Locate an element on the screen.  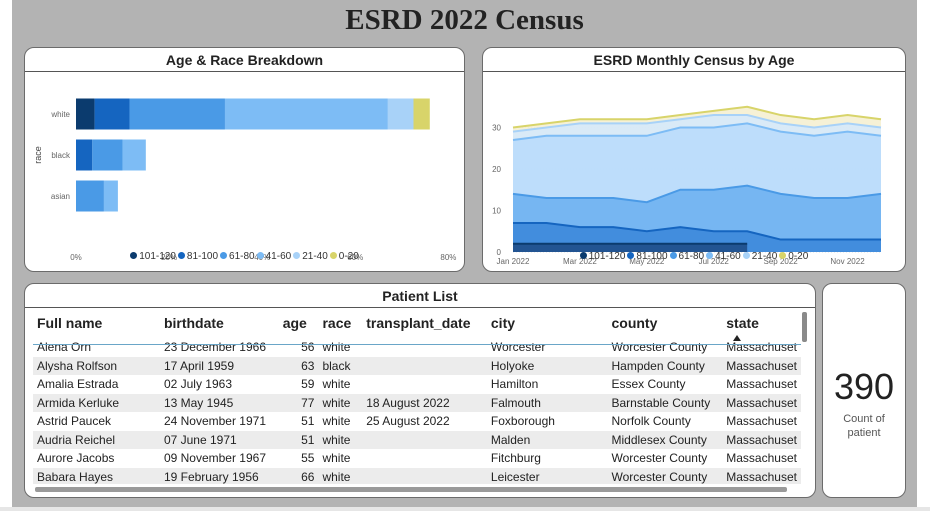
area-legend-item: 0-20 is located at coordinates (793, 256).